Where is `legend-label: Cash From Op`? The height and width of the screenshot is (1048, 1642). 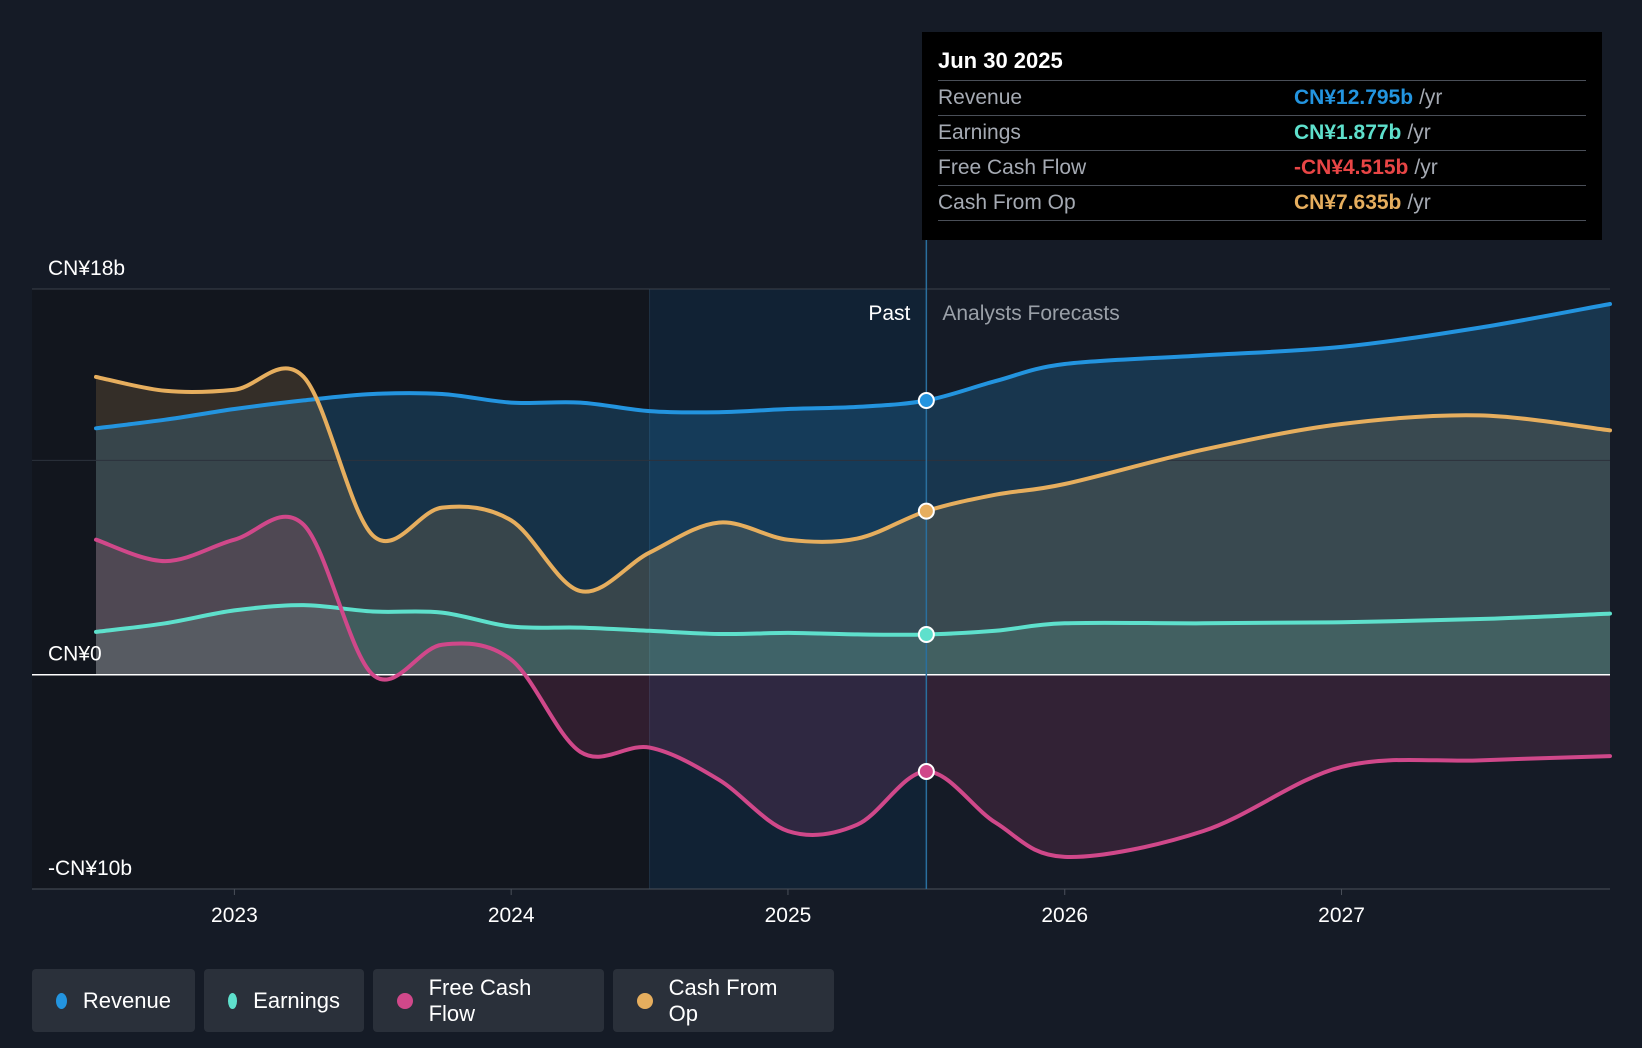
legend-label: Cash From Op is located at coordinates (723, 1000).